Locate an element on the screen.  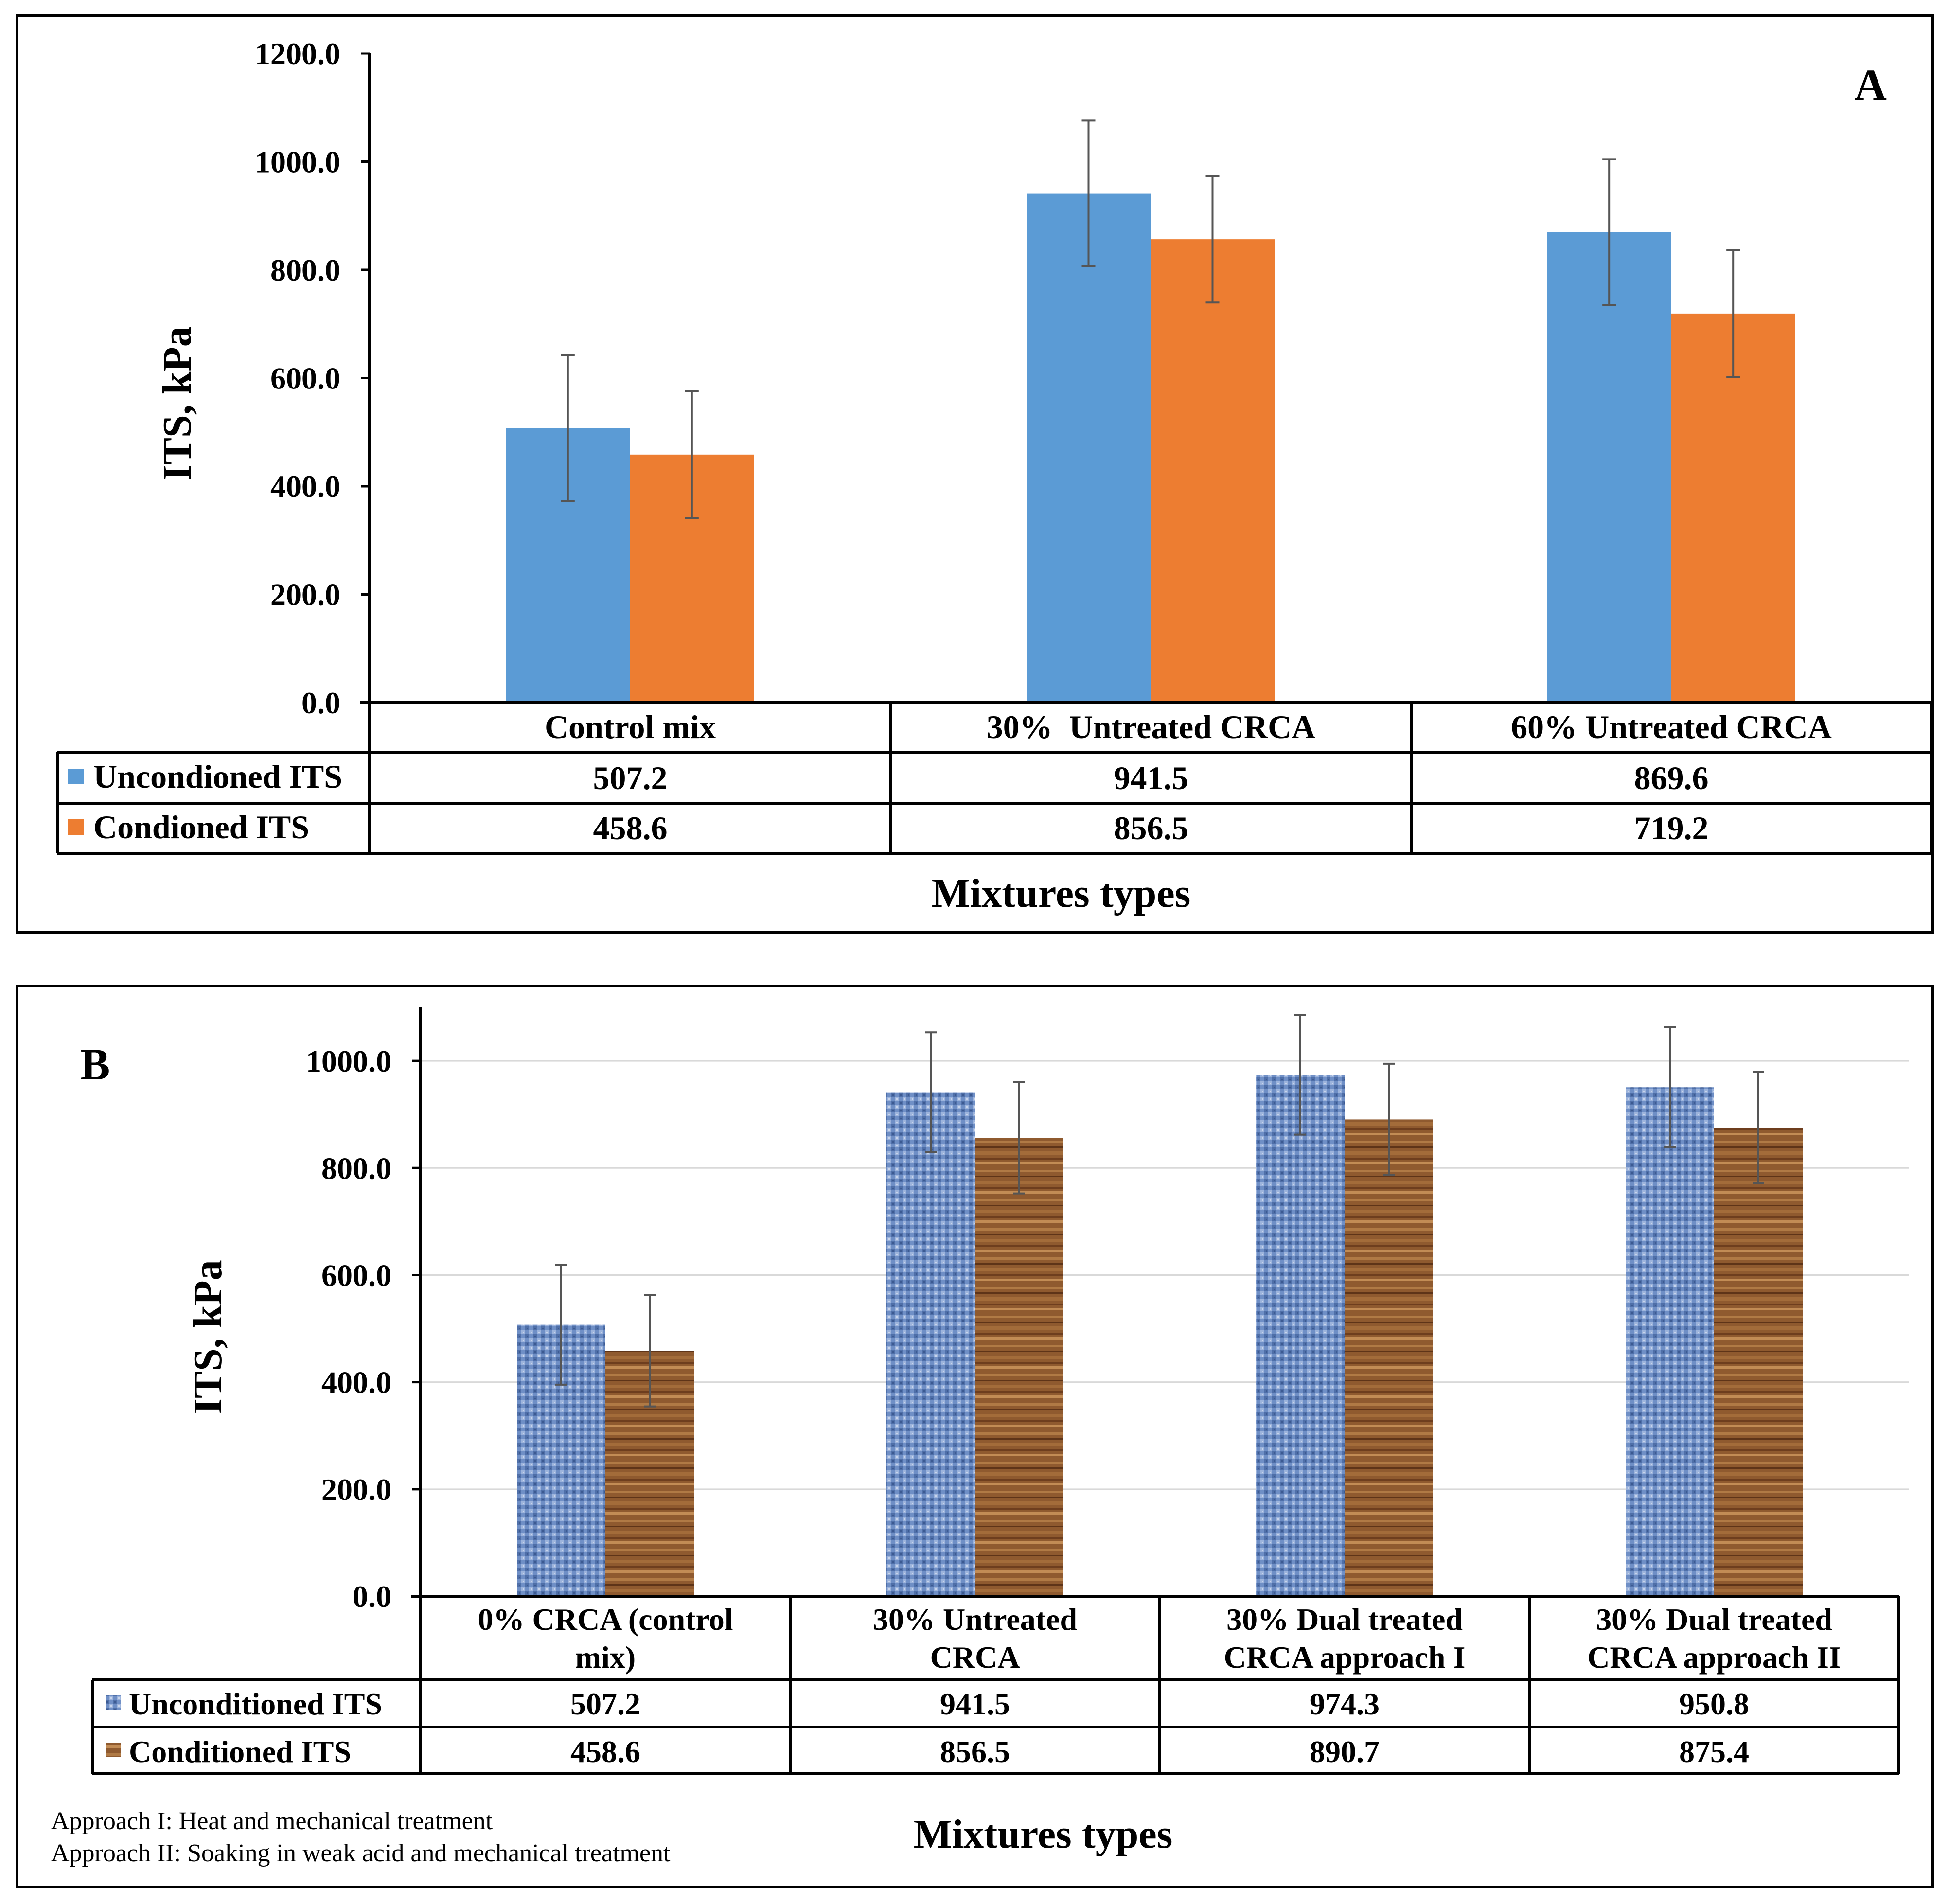
panel-b-table-value: 950.8 is located at coordinates (1714, 1704).